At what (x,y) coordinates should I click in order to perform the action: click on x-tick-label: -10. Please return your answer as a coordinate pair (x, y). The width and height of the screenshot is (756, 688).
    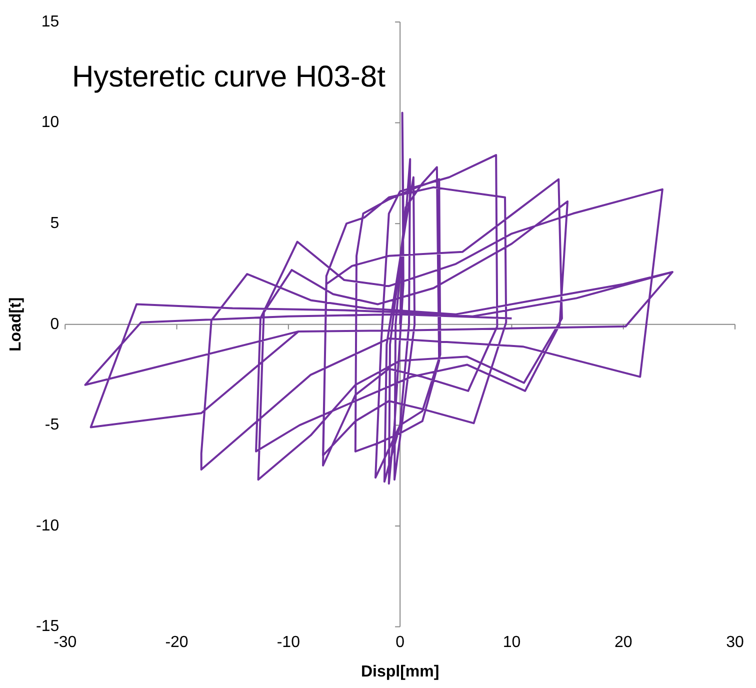
    Looking at the image, I should click on (288, 642).